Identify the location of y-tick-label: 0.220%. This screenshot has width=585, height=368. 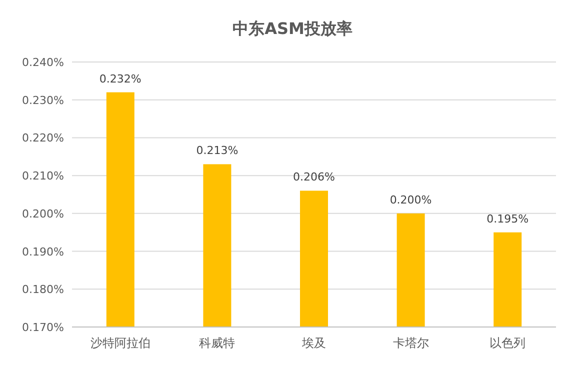
(43, 138).